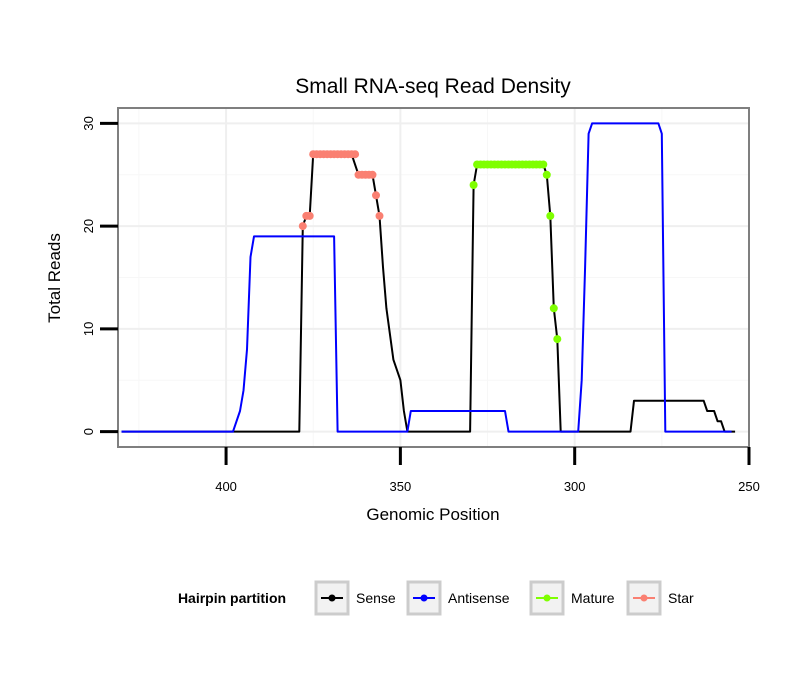 The width and height of the screenshot is (810, 690). Describe the element at coordinates (99, 275) in the screenshot. I see `y-axis: 0 10 20 30` at that location.